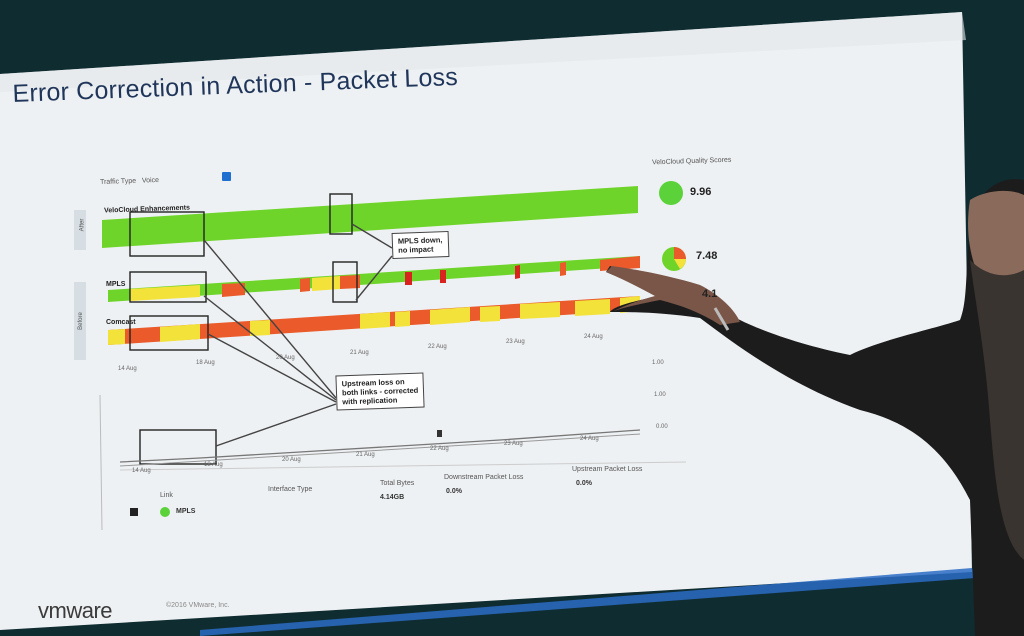 The width and height of the screenshot is (1024, 636). Describe the element at coordinates (290, 489) in the screenshot. I see `table-header-interface: Interface Type` at that location.